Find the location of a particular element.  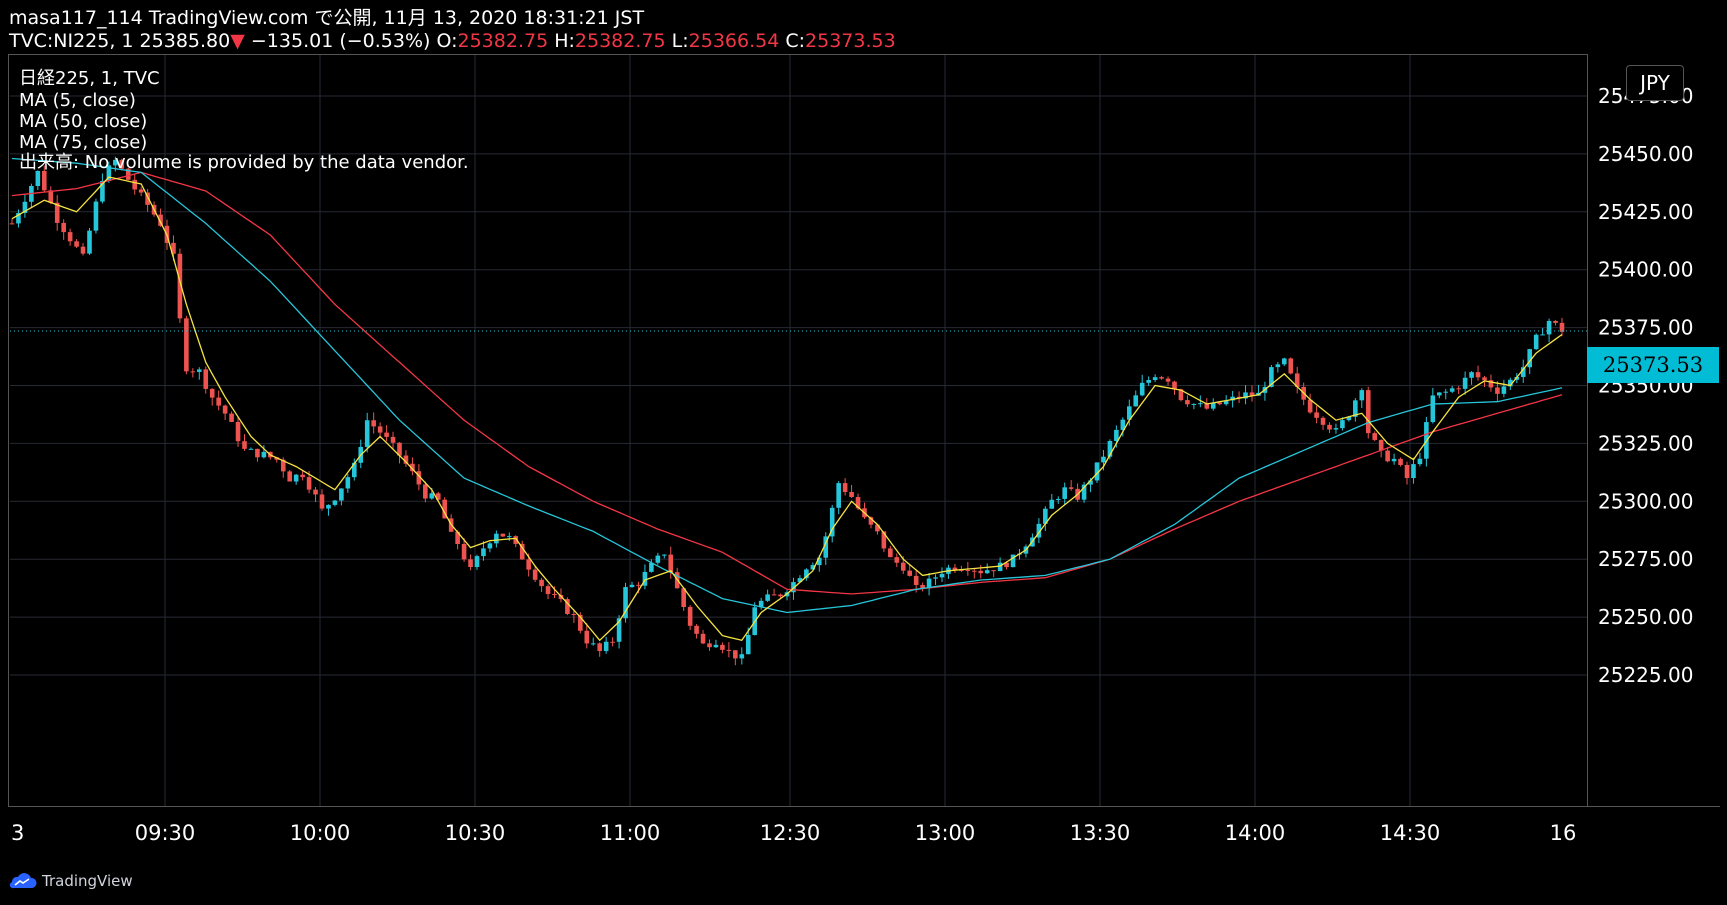

legend-ma50: MA (50, close) is located at coordinates (83, 121).